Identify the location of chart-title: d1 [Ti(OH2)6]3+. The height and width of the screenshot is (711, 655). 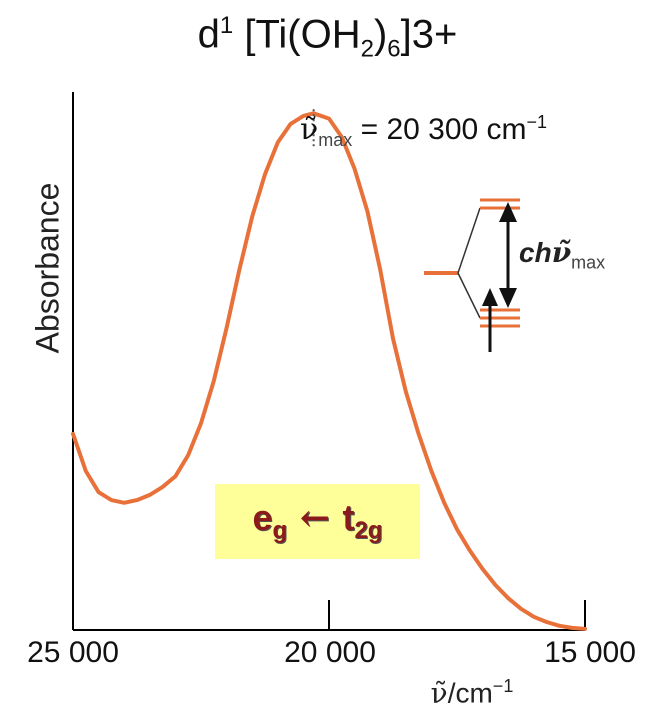
(327, 37).